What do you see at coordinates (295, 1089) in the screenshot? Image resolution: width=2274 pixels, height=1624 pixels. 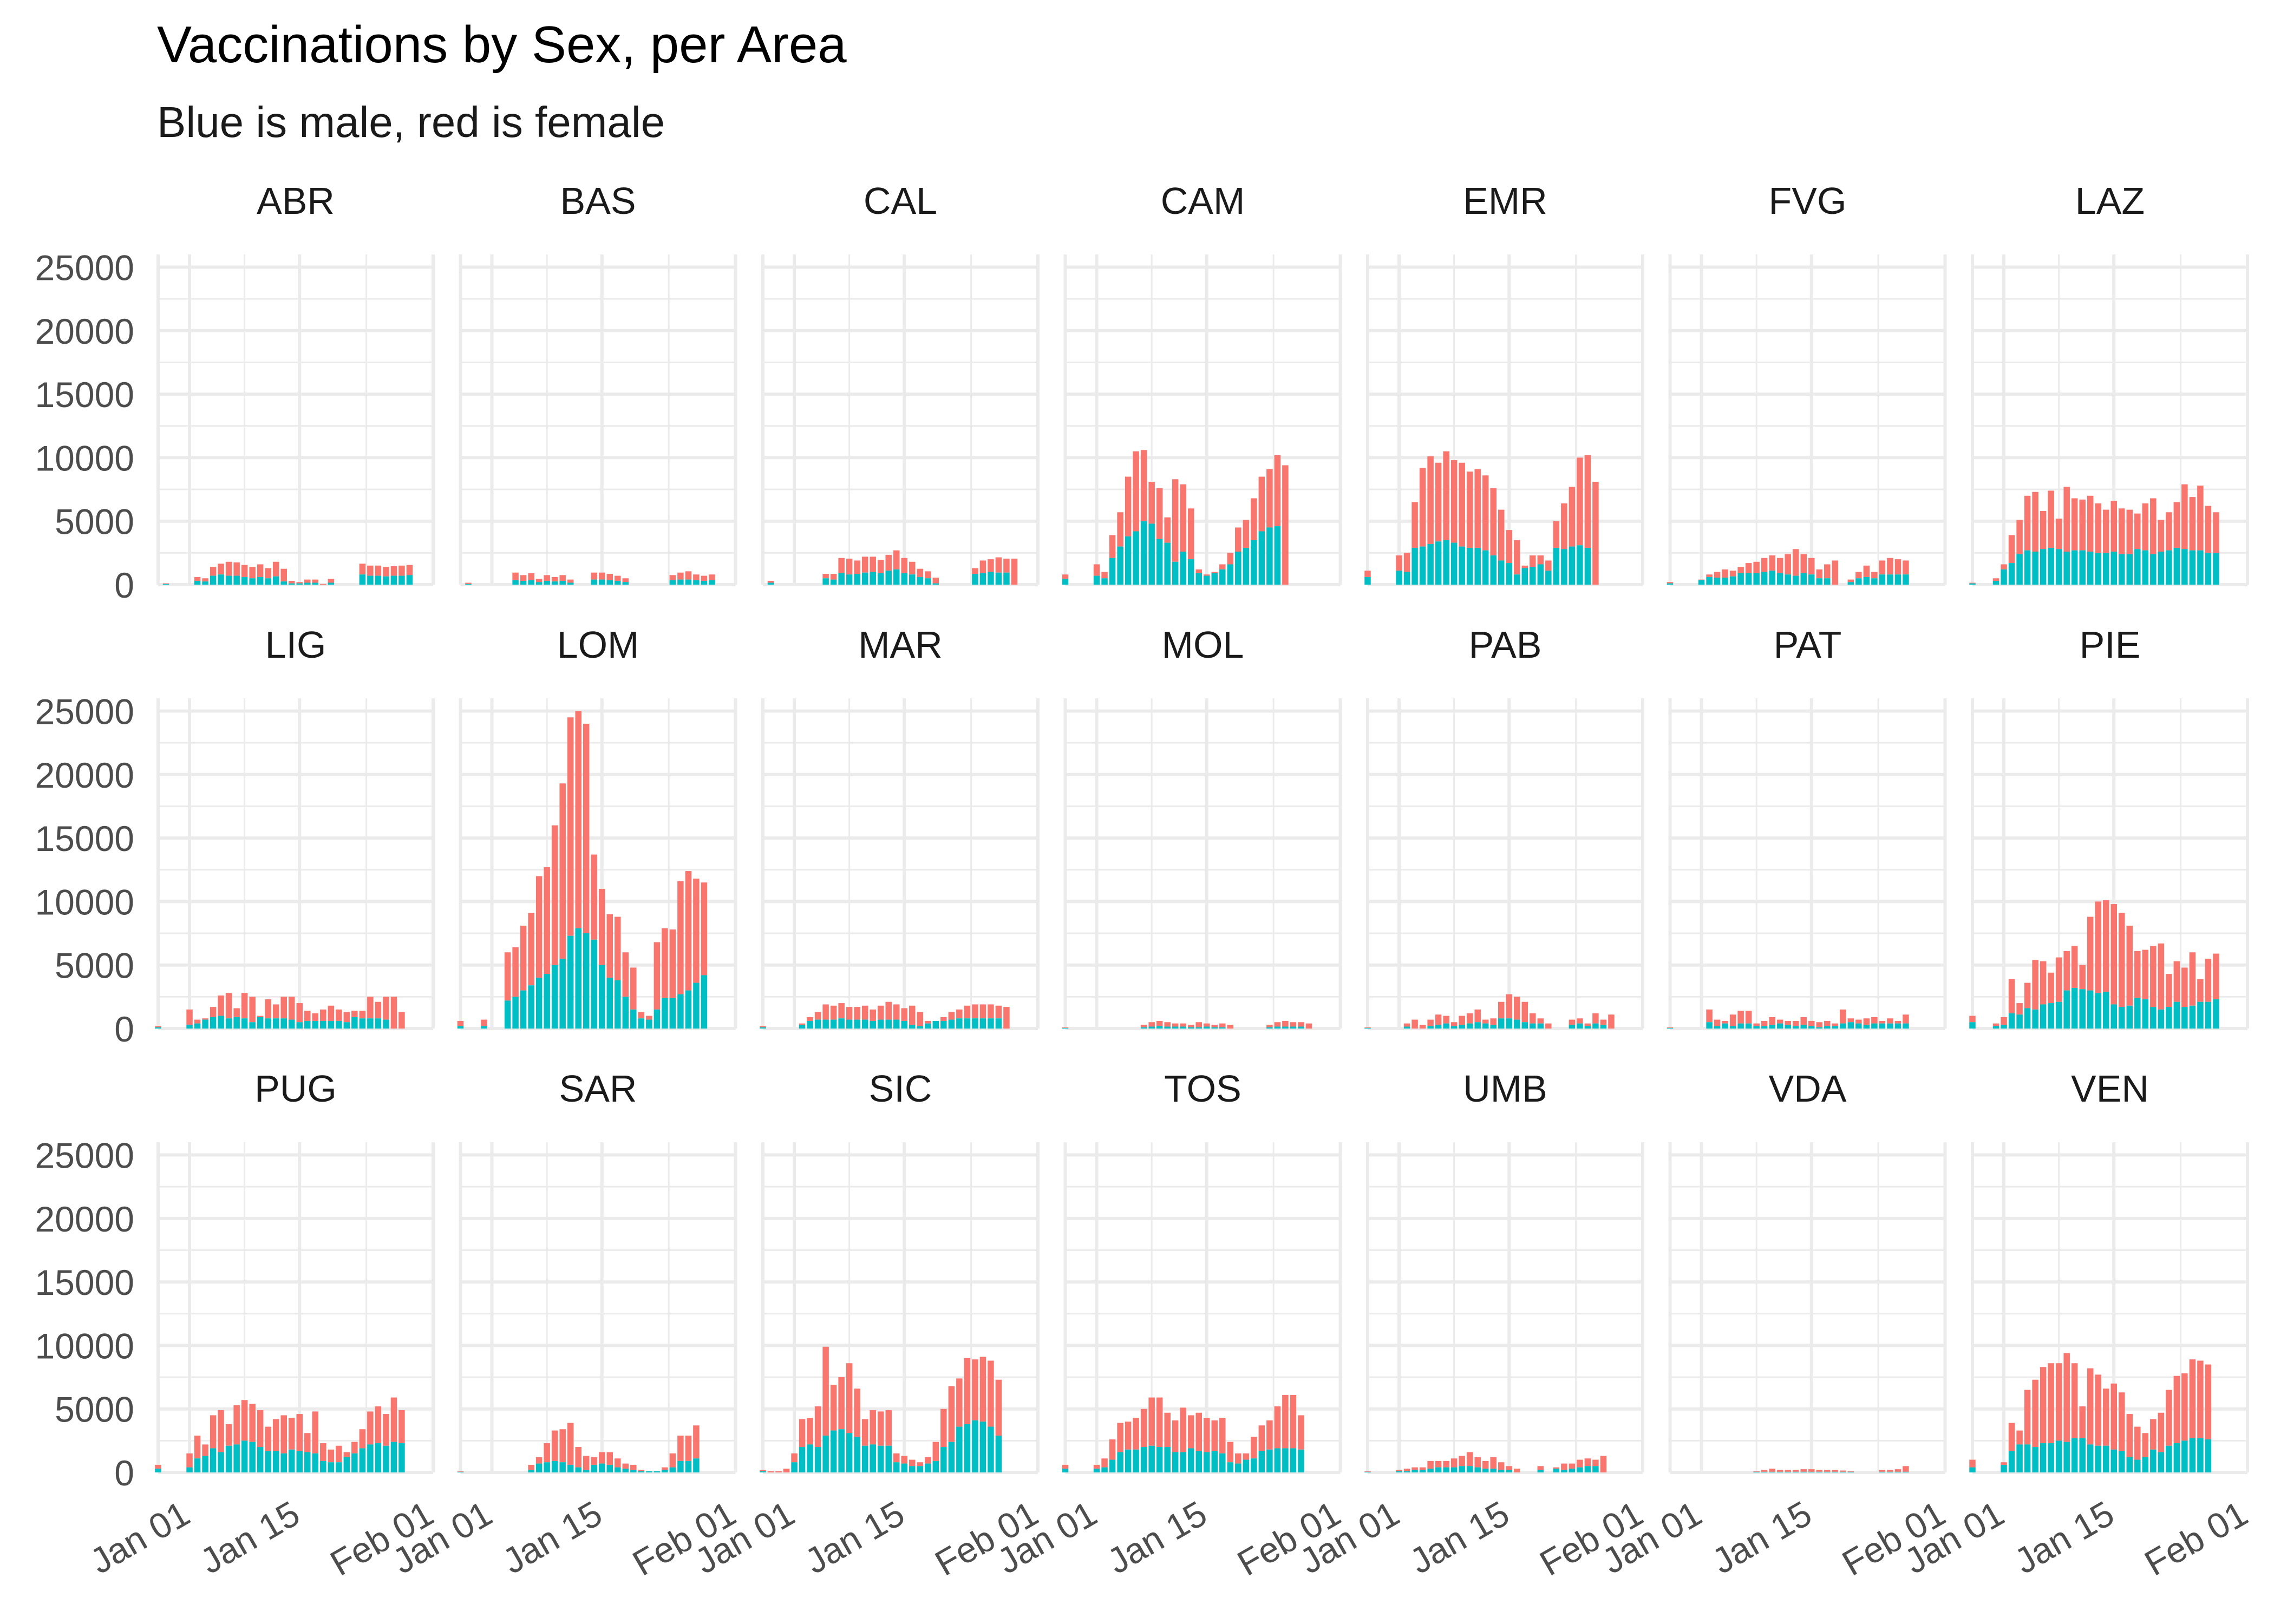 I see `facet-strip-label: PUG` at bounding box center [295, 1089].